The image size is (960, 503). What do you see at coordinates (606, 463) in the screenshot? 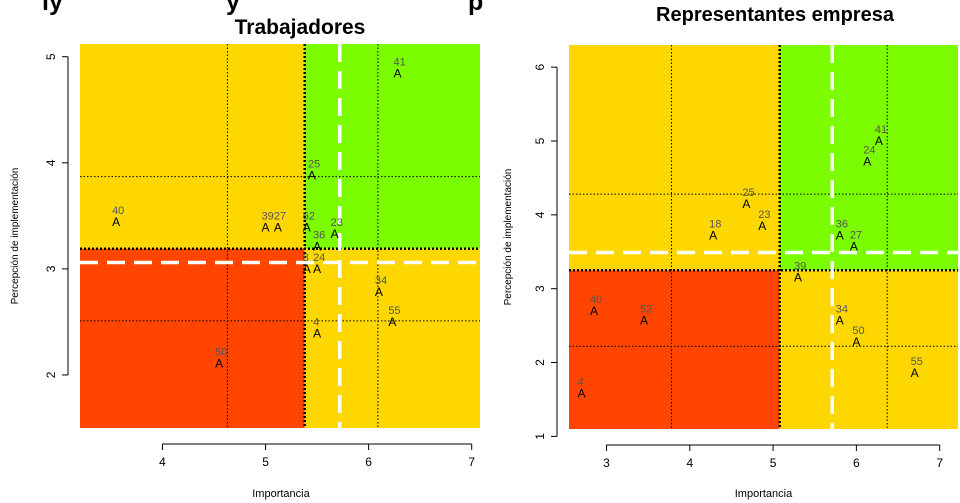
I see `x-tick-label: 3` at bounding box center [606, 463].